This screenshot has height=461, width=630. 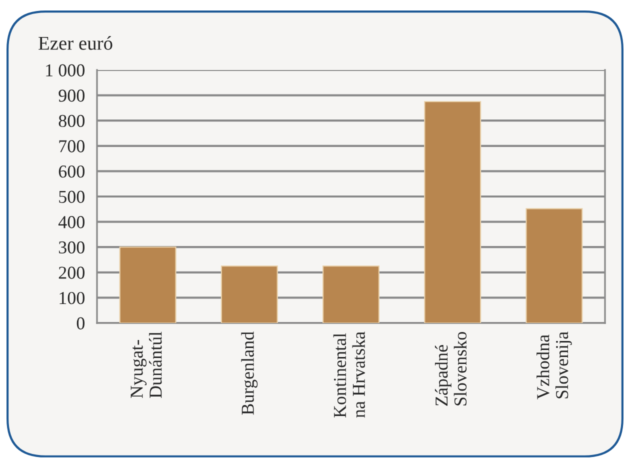 I want to click on x-tick-label: Kontinental na Hrvatska, so click(x=349, y=375).